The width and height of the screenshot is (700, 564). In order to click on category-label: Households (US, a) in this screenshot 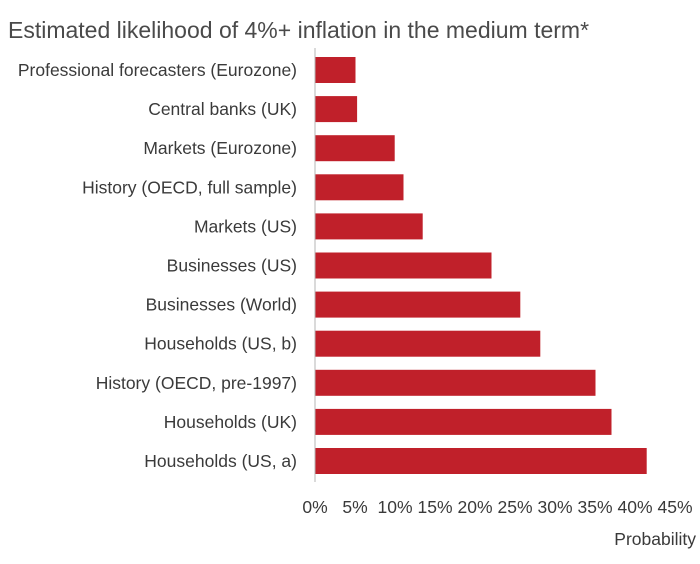, I will do `click(220, 461)`.